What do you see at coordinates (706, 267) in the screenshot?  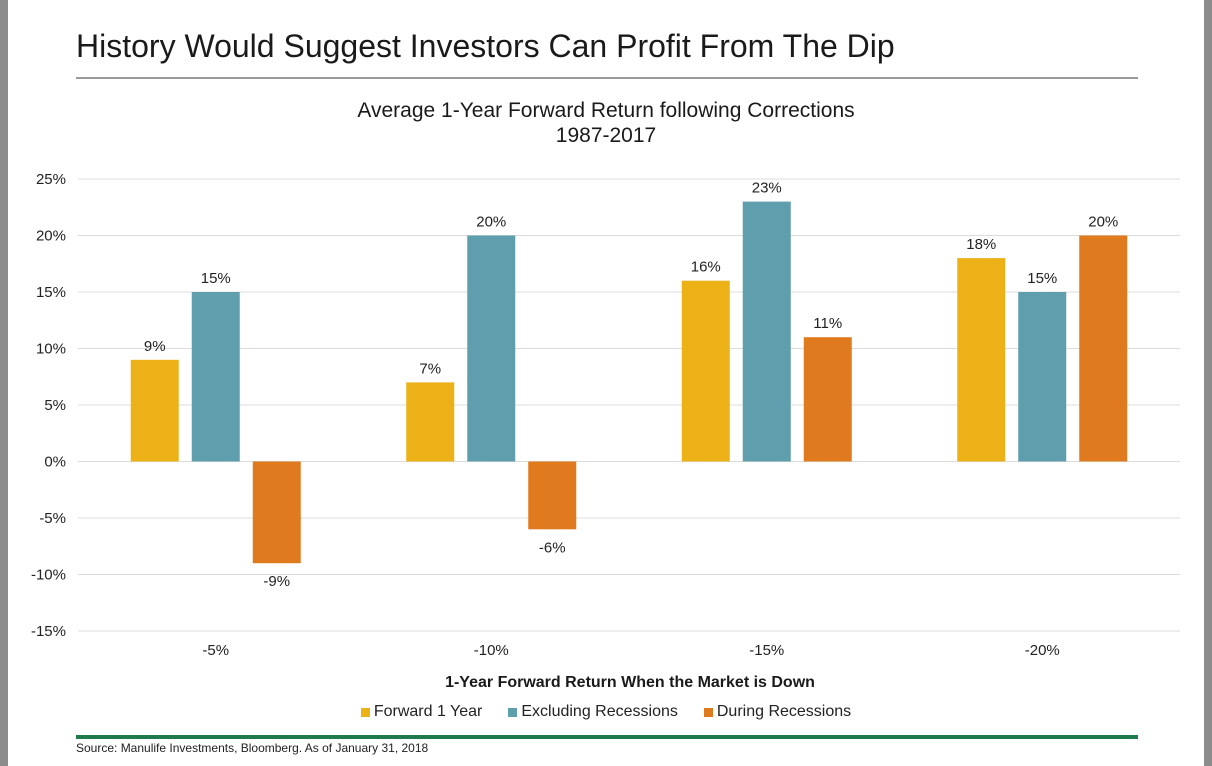 I see `data-label: 16%` at bounding box center [706, 267].